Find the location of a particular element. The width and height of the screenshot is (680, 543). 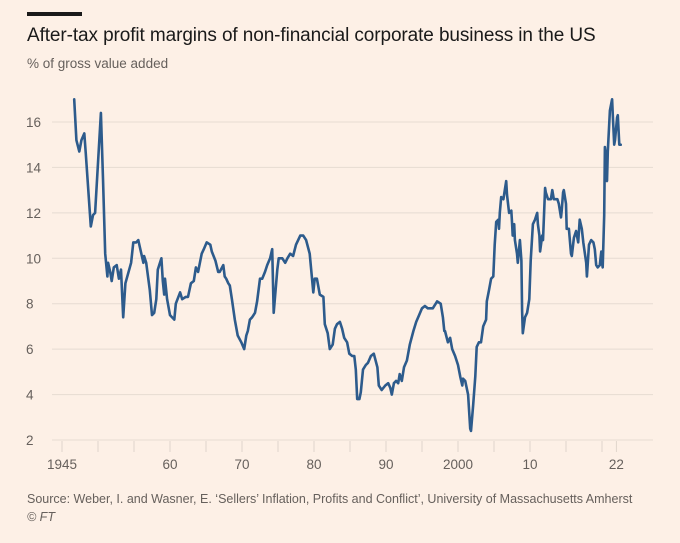

copyright: © FT is located at coordinates (41, 517).